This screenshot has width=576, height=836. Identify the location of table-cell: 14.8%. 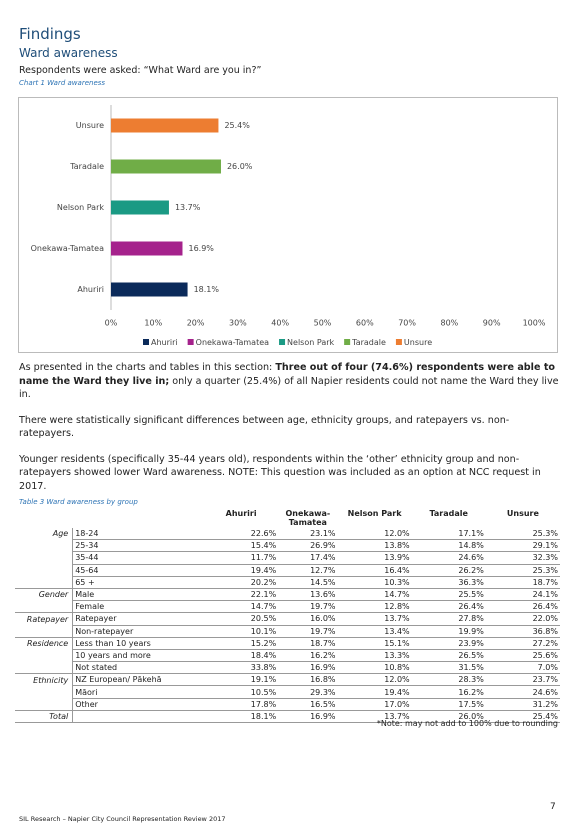
(448, 546).